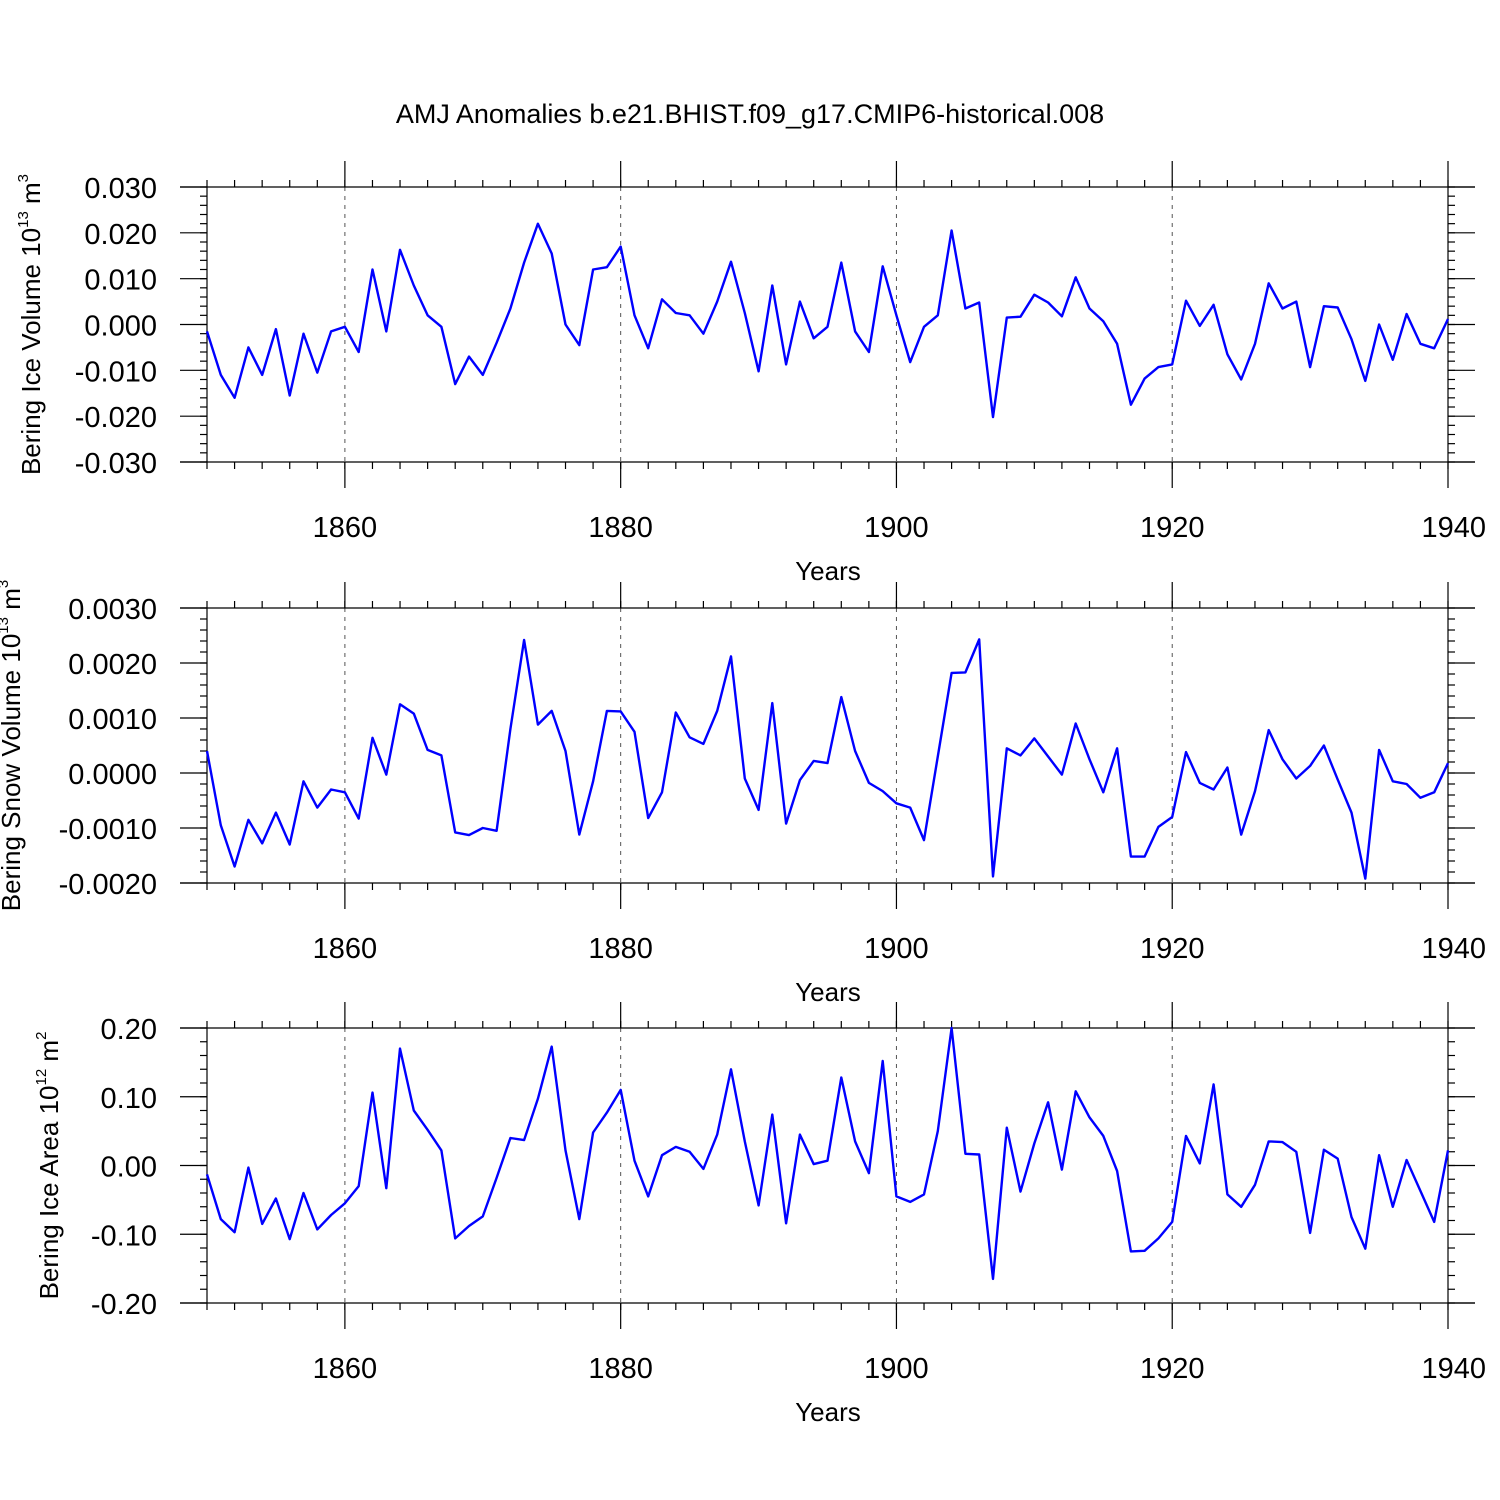 Image resolution: width=1500 pixels, height=1500 pixels. Describe the element at coordinates (108, 885) in the screenshot. I see `y-tick-label: -0.0020` at that location.